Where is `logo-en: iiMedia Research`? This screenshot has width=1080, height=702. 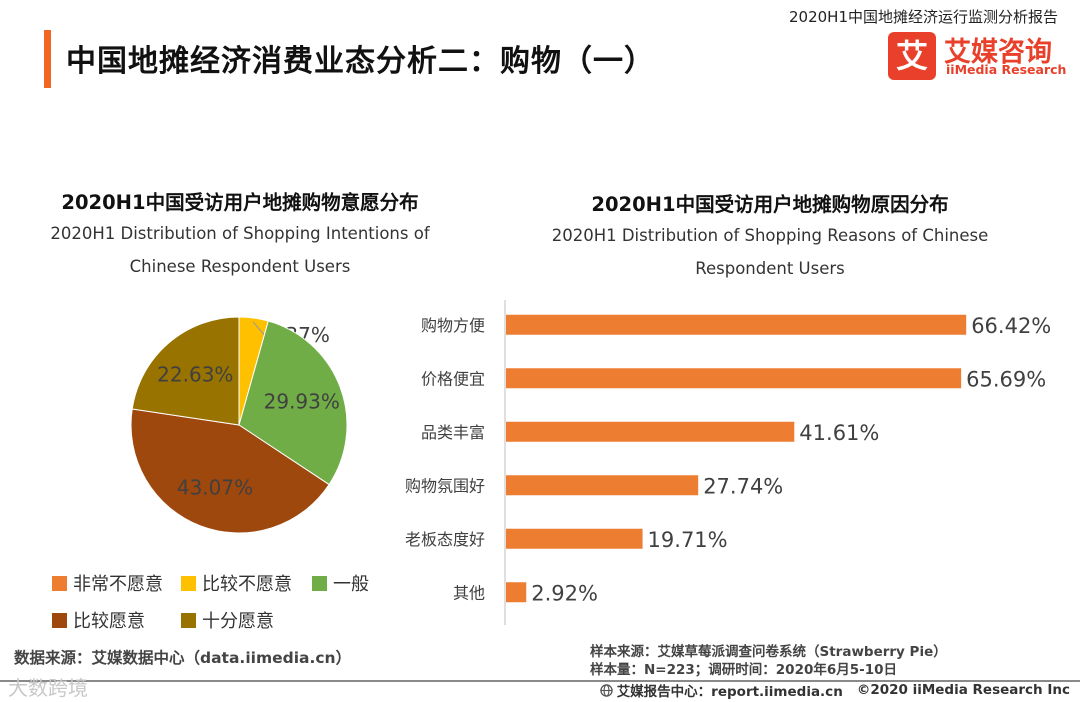
logo-en: iiMedia Research is located at coordinates (1006, 69).